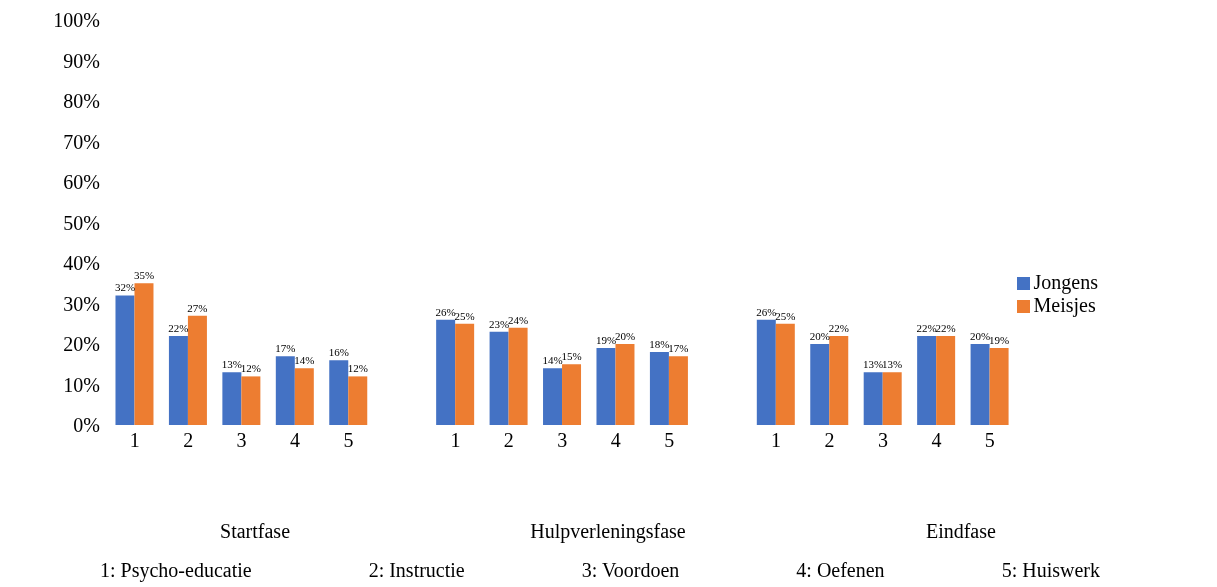 This screenshot has width=1217, height=587. Describe the element at coordinates (76, 20) in the screenshot. I see `y-tick-label: 100%` at that location.